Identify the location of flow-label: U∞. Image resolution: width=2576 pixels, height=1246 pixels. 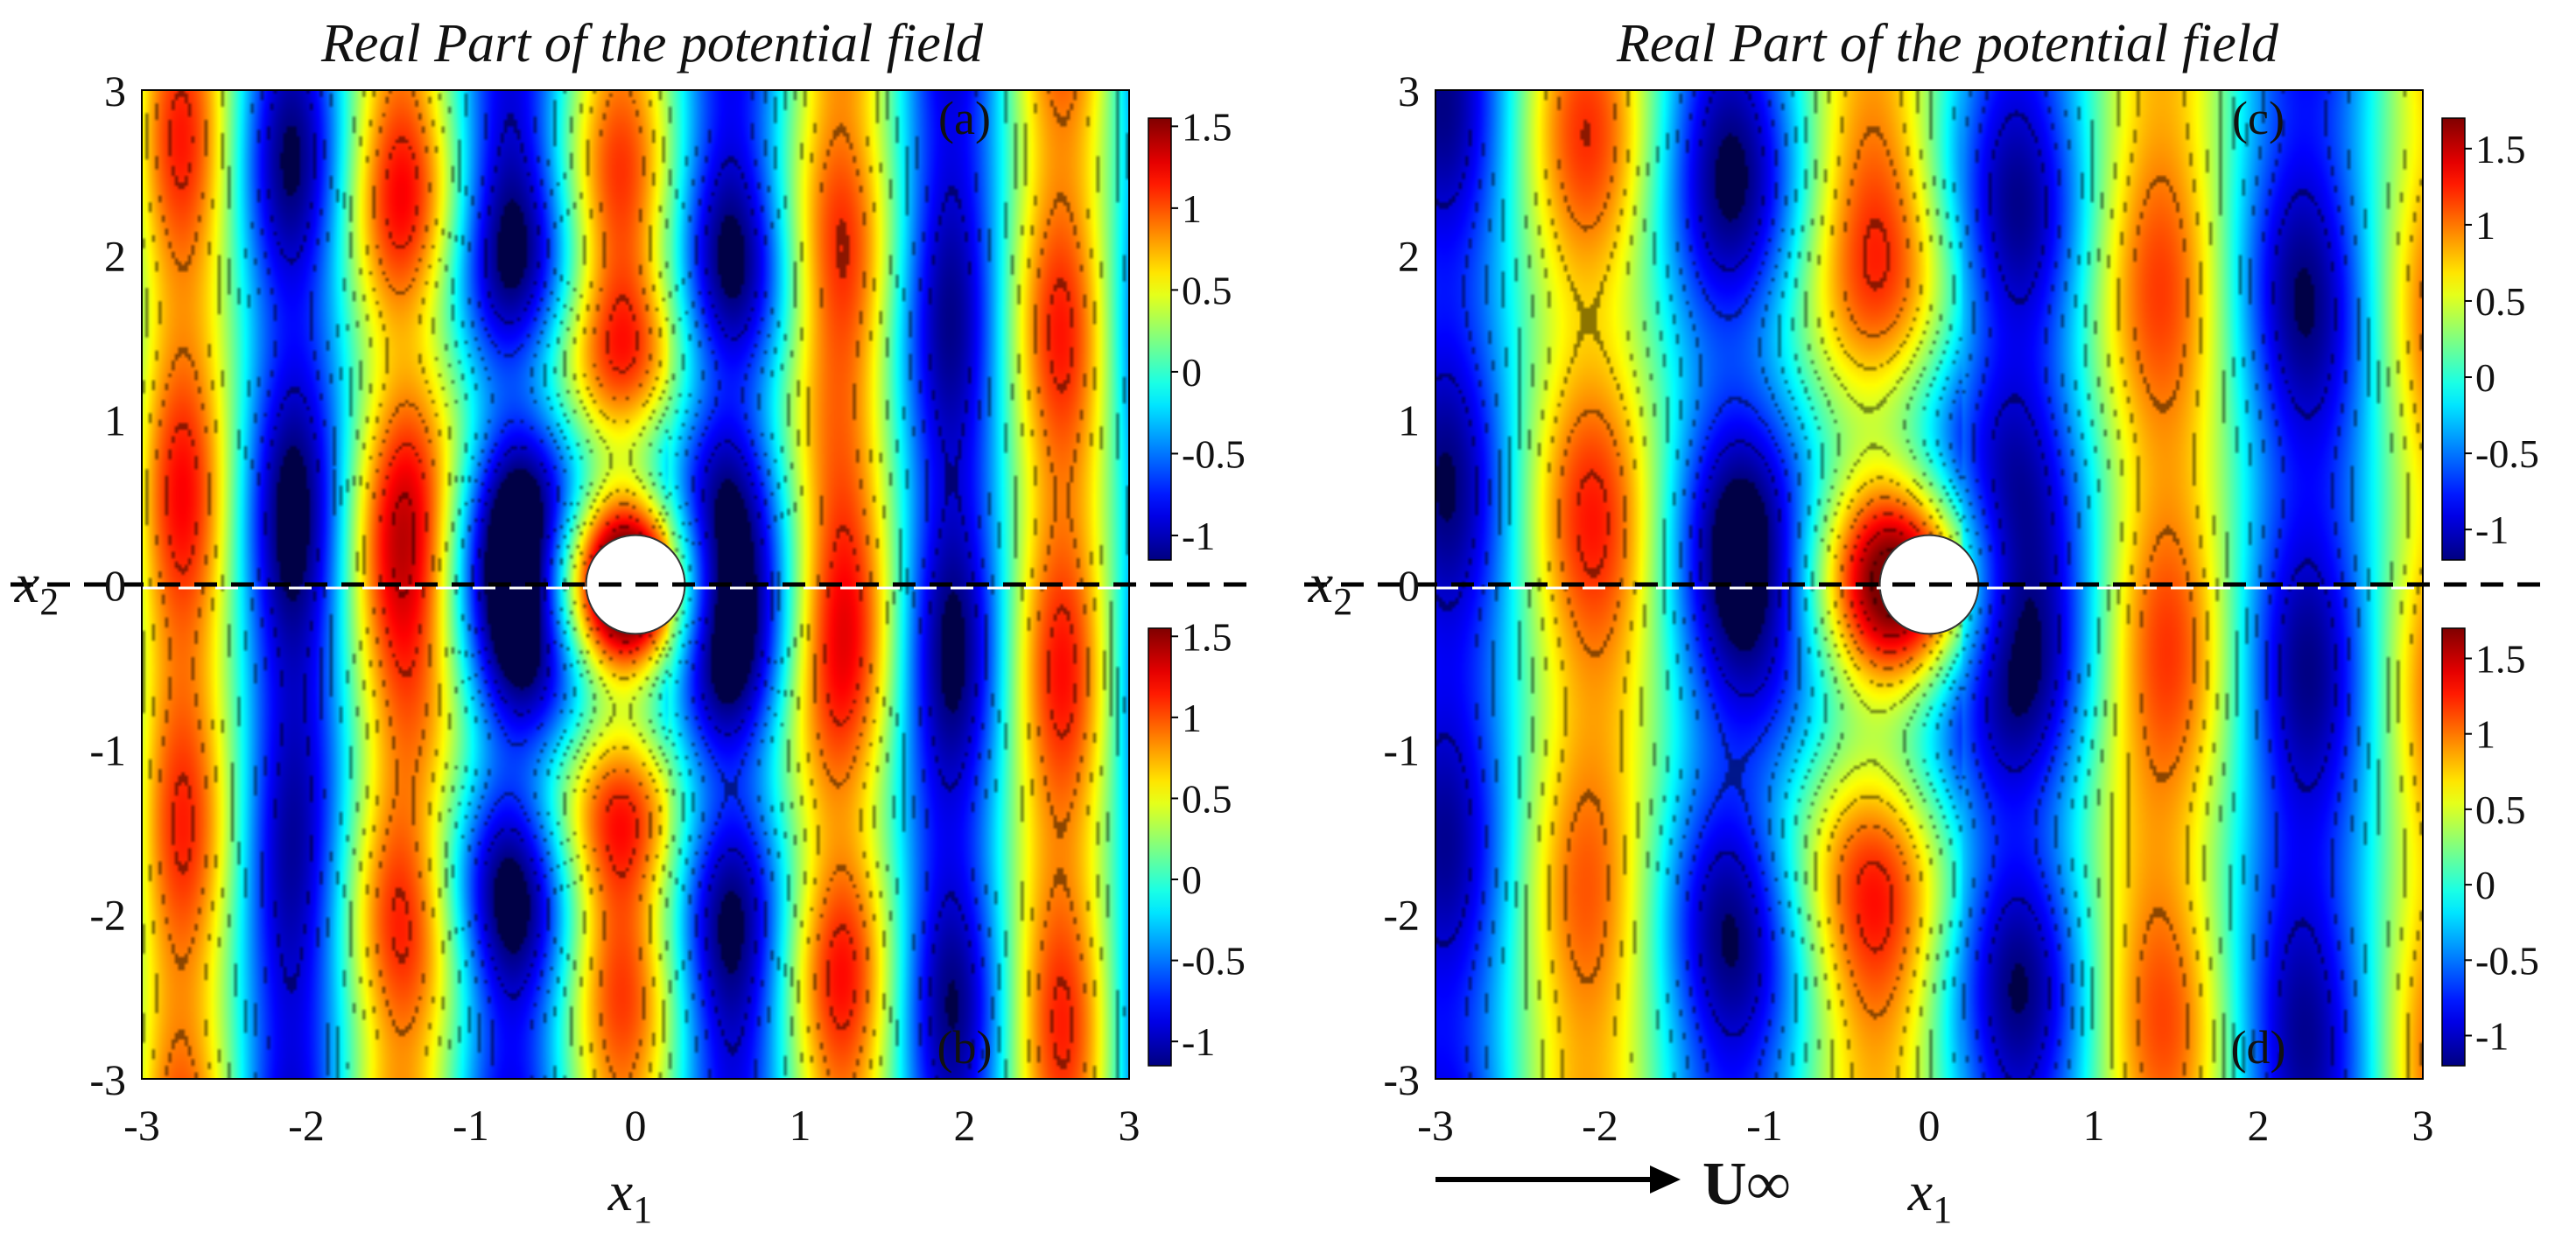
(1746, 1184).